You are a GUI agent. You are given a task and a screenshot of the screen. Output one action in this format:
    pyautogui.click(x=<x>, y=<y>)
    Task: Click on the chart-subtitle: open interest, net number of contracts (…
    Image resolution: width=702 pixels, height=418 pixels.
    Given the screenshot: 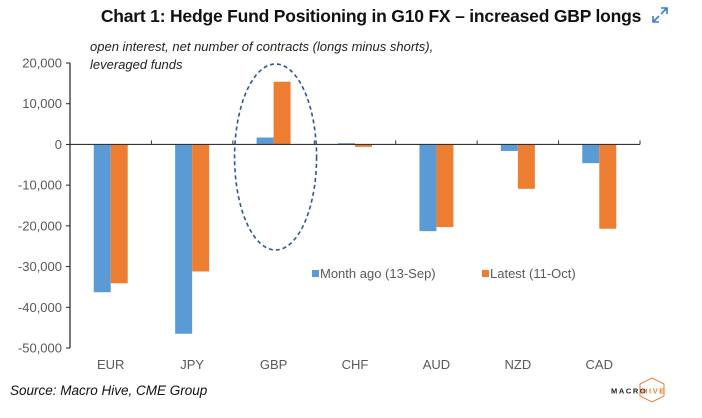 What is the action you would take?
    pyautogui.click(x=261, y=56)
    